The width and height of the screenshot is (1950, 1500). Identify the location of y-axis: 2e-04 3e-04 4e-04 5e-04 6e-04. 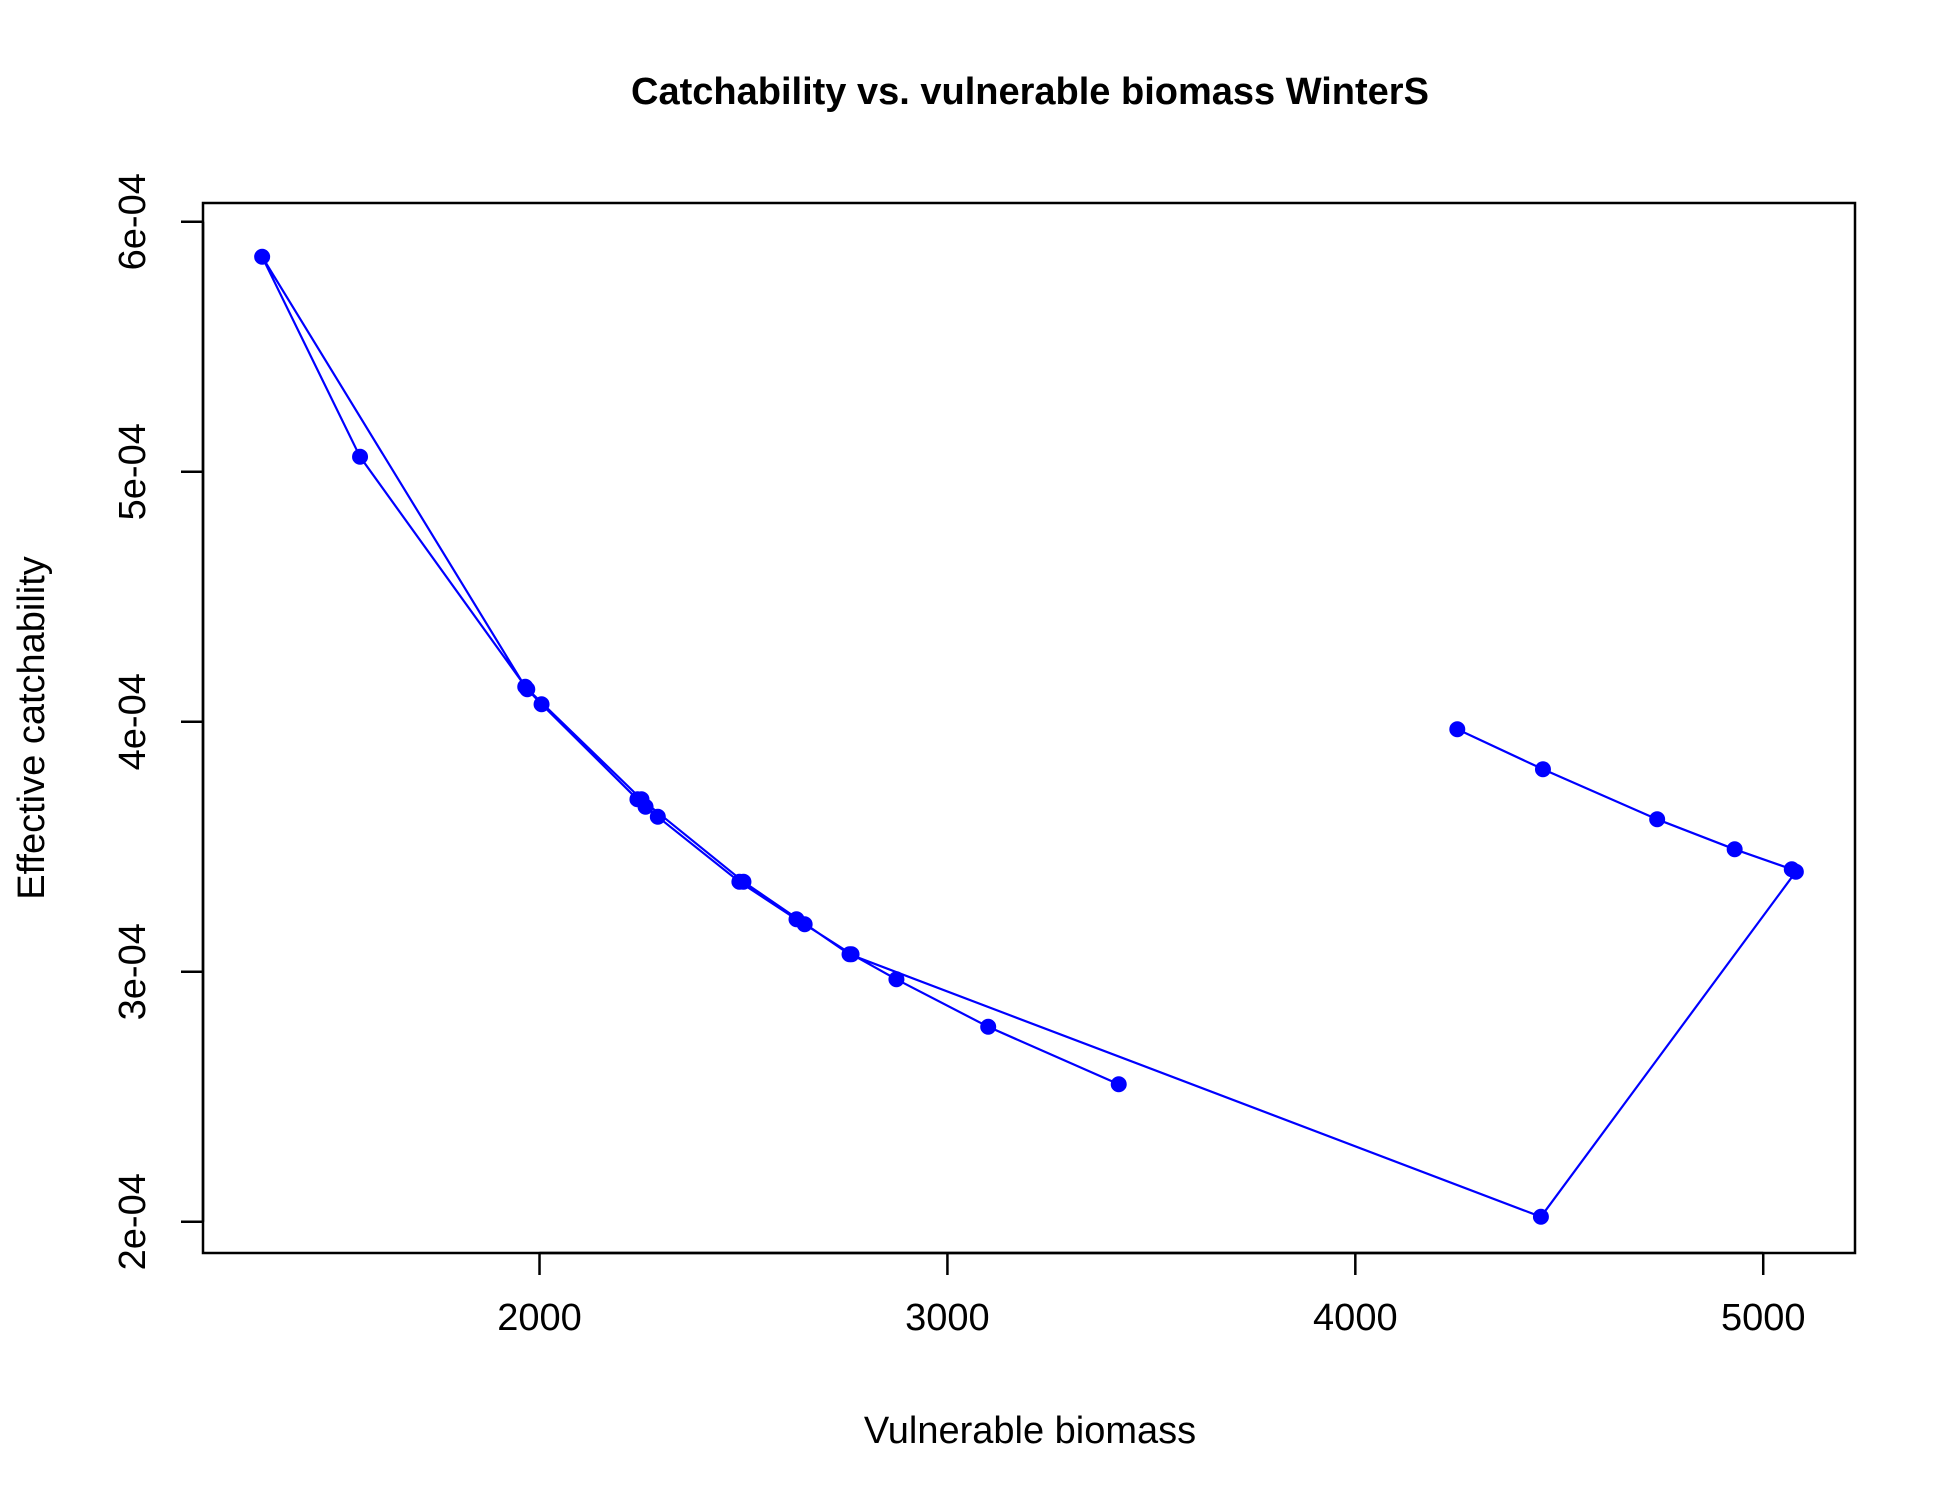
(158, 721).